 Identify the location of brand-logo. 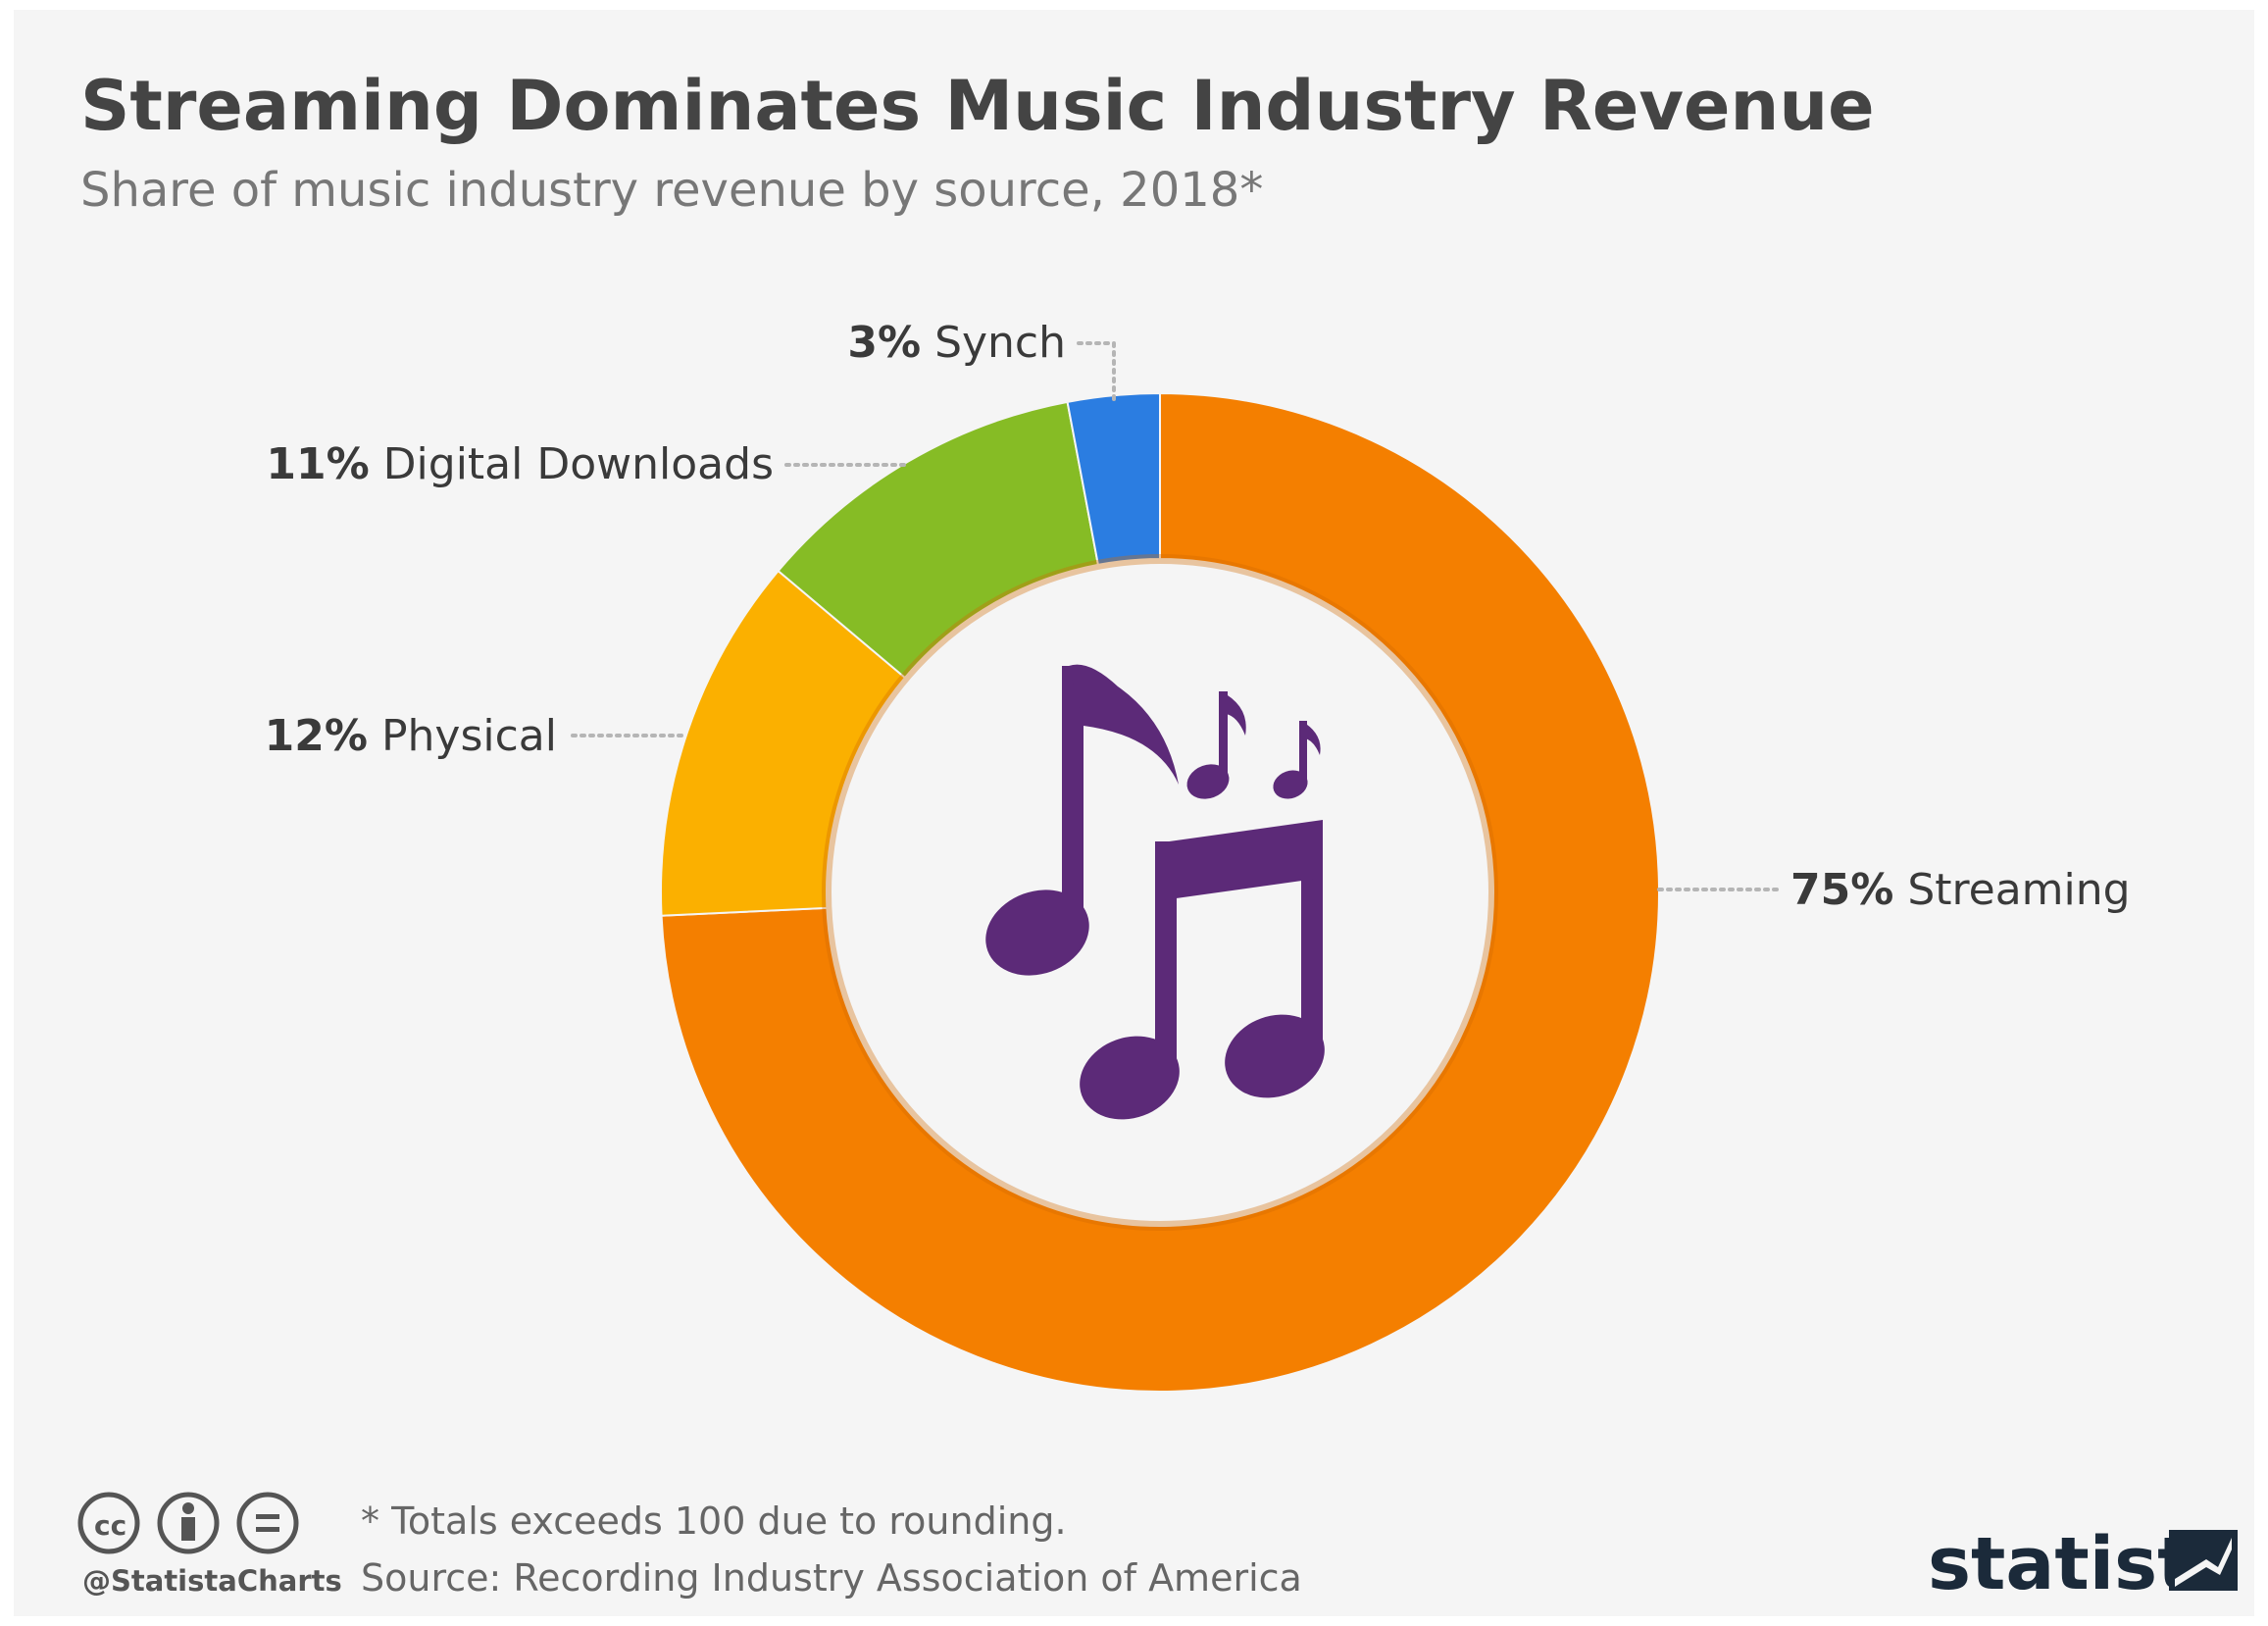
(2203, 1560).